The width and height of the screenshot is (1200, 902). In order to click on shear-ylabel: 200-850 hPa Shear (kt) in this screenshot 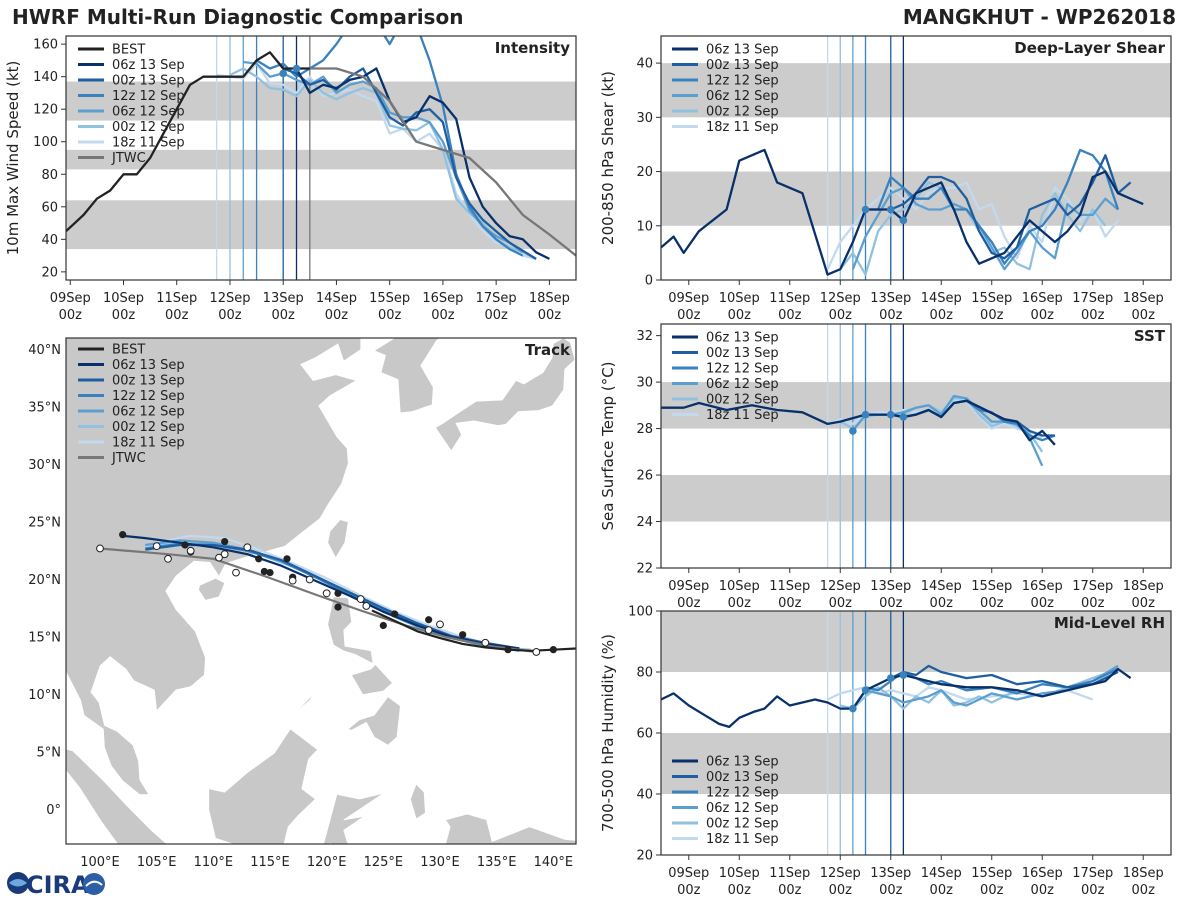, I will do `click(608, 158)`.